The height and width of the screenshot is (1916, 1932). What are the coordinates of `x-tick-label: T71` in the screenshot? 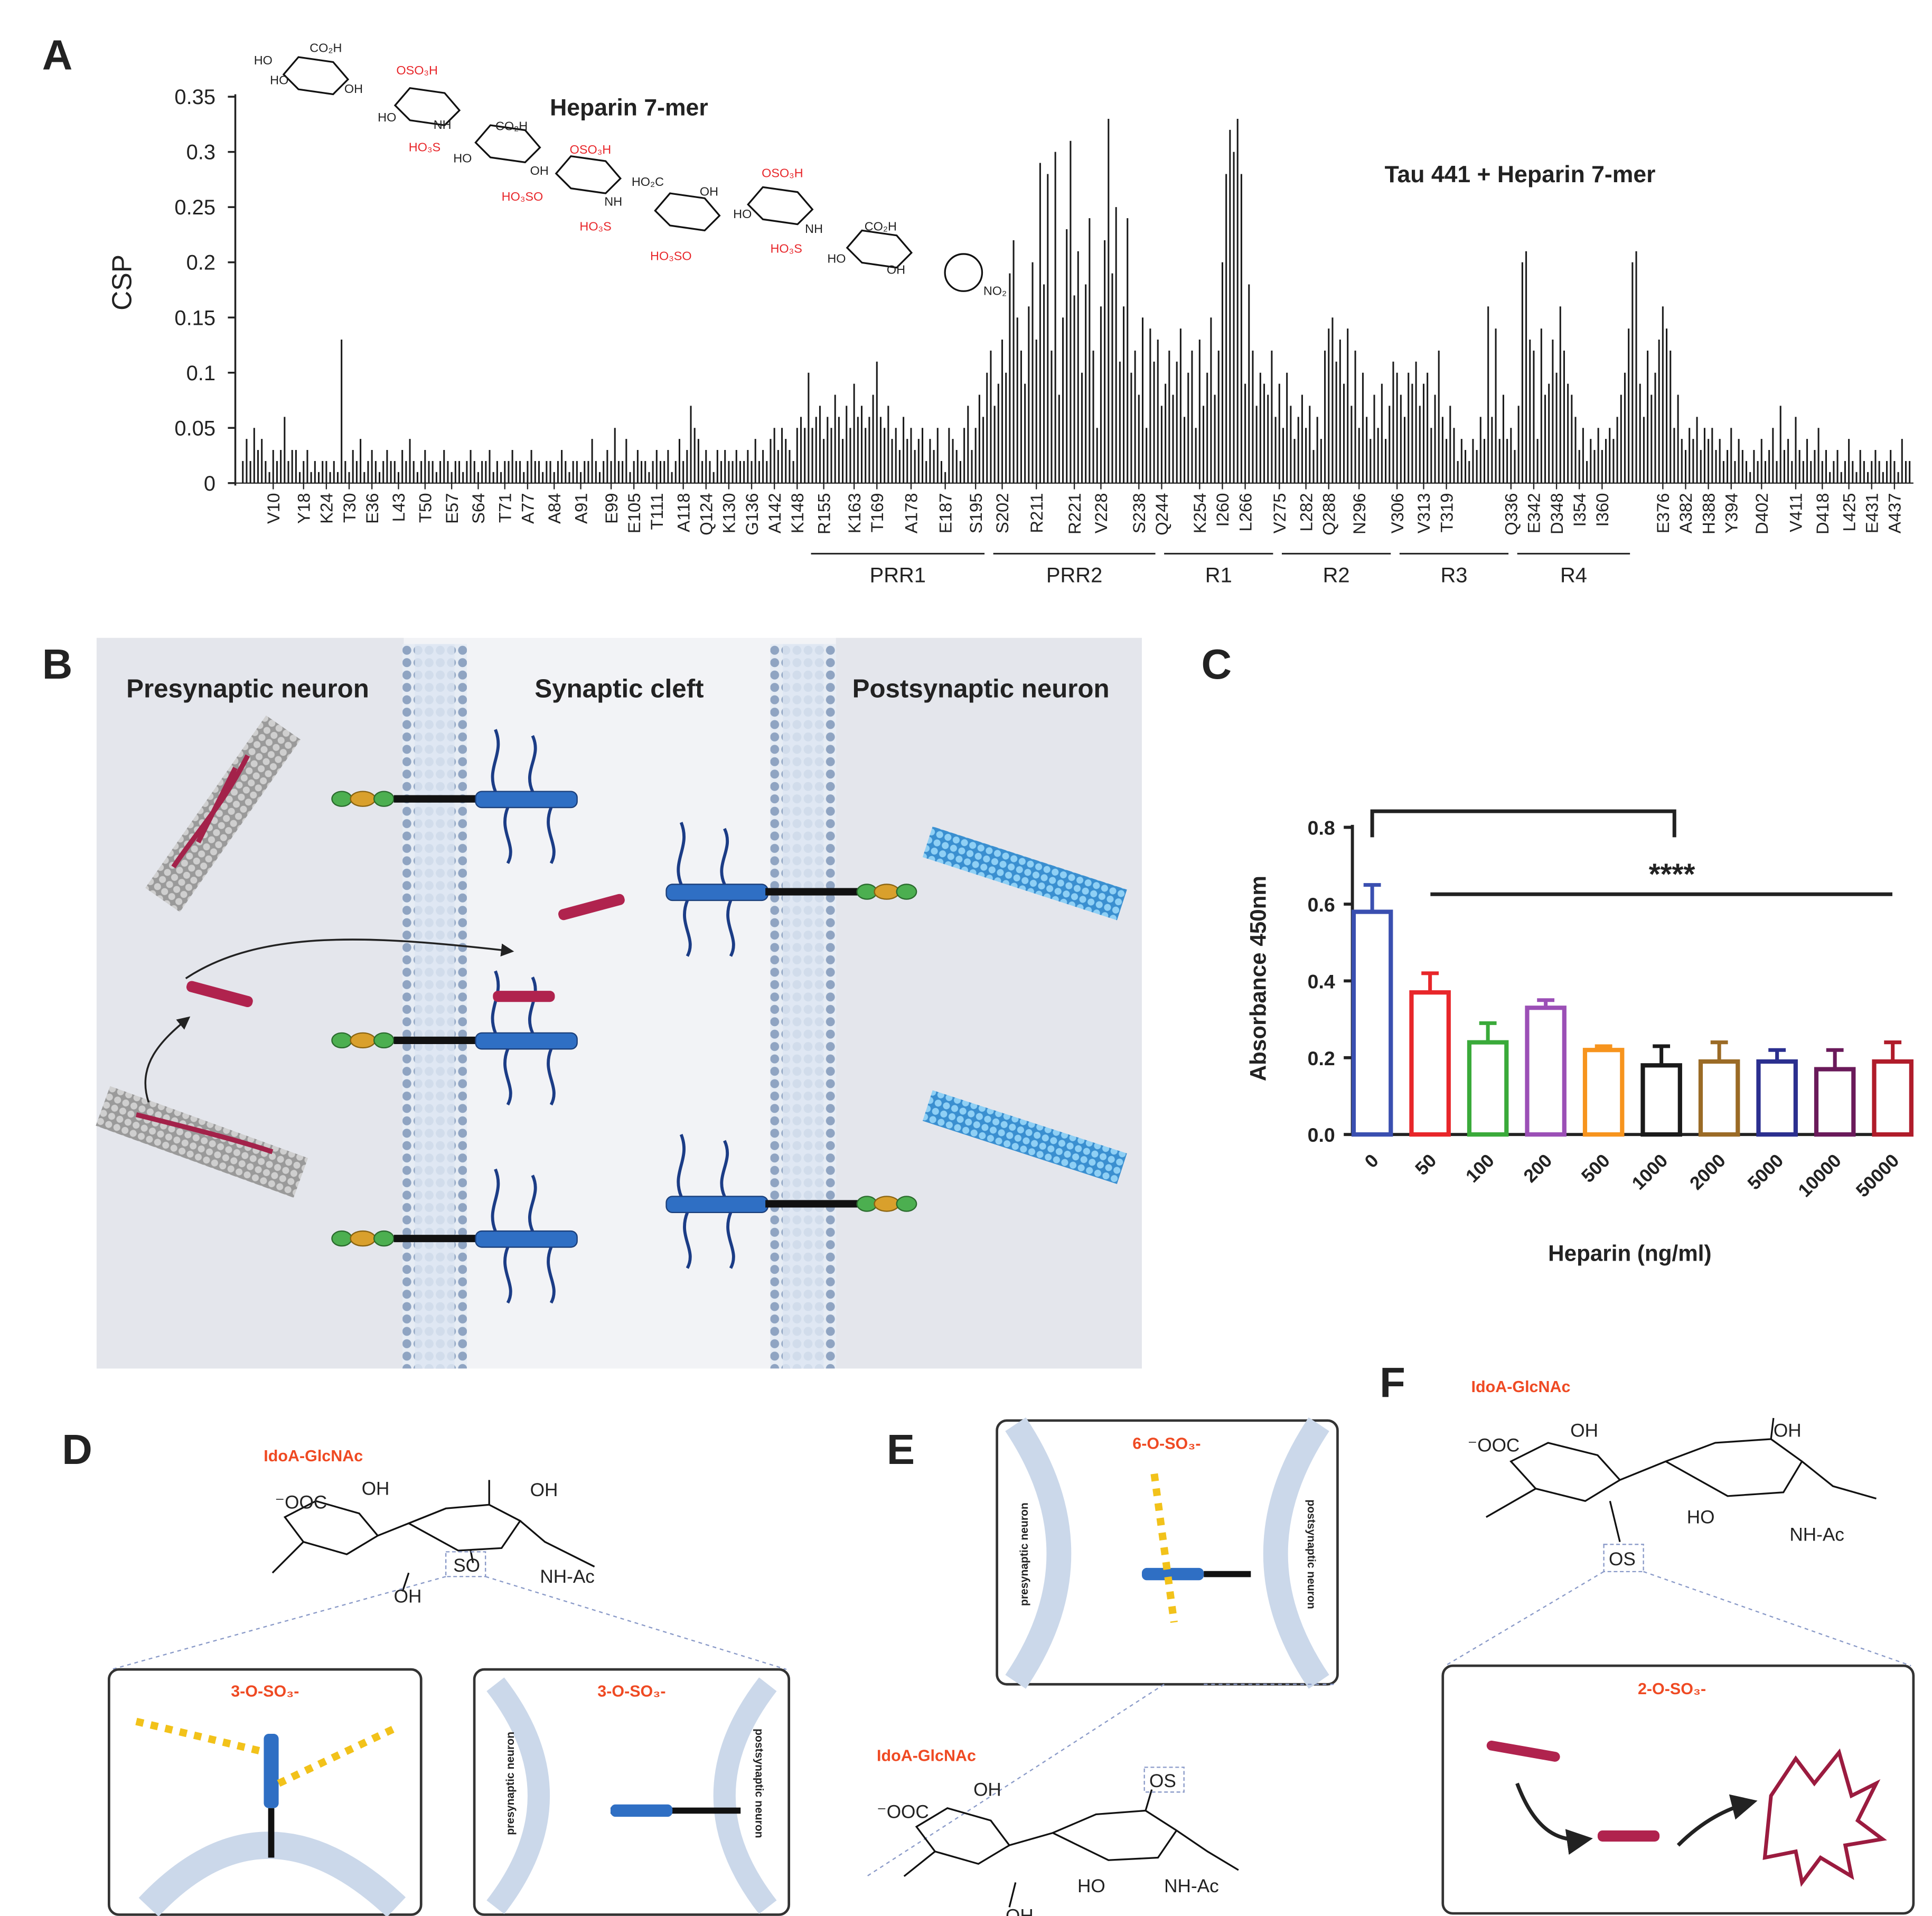 It's located at (505, 508).